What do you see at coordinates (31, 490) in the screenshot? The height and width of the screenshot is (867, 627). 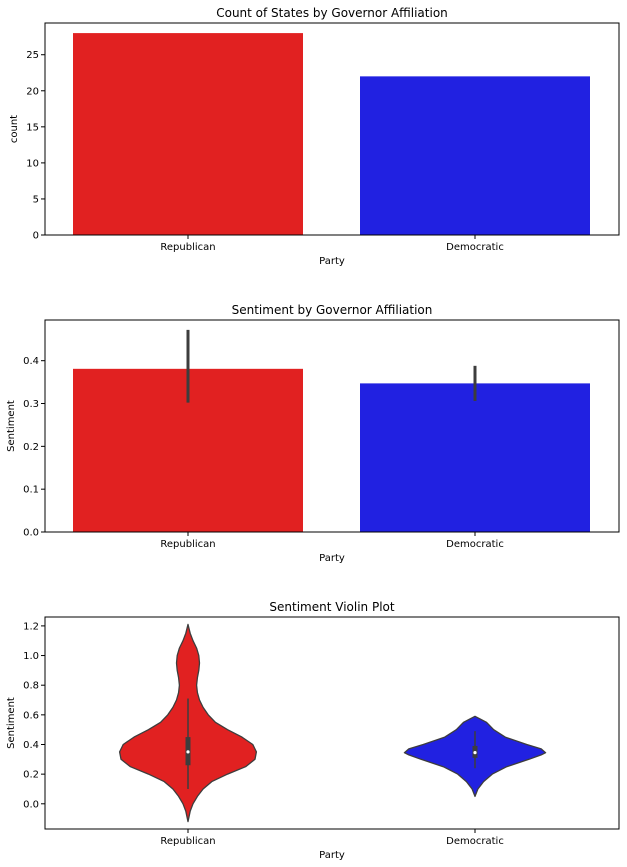 I see `y-tick-label: 0.1` at bounding box center [31, 490].